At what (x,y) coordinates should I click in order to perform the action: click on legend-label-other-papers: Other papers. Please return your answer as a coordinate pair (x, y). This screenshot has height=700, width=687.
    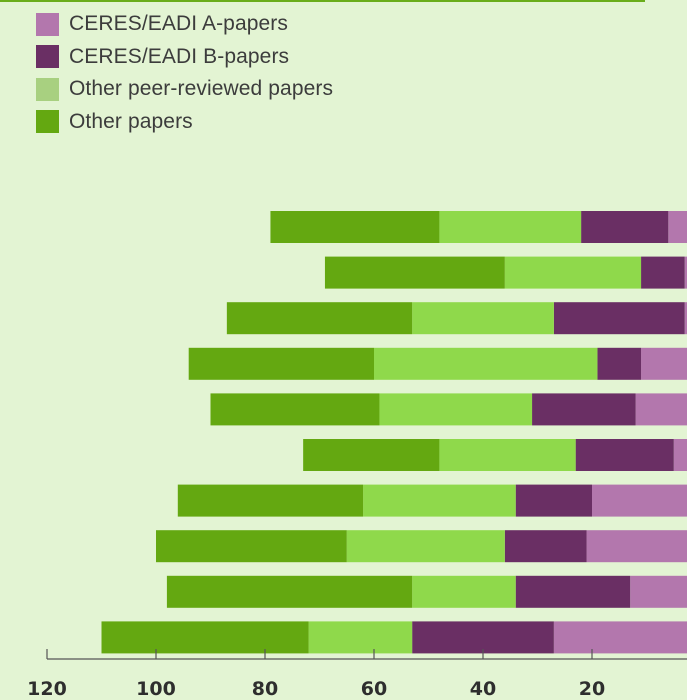
    Looking at the image, I should click on (131, 121).